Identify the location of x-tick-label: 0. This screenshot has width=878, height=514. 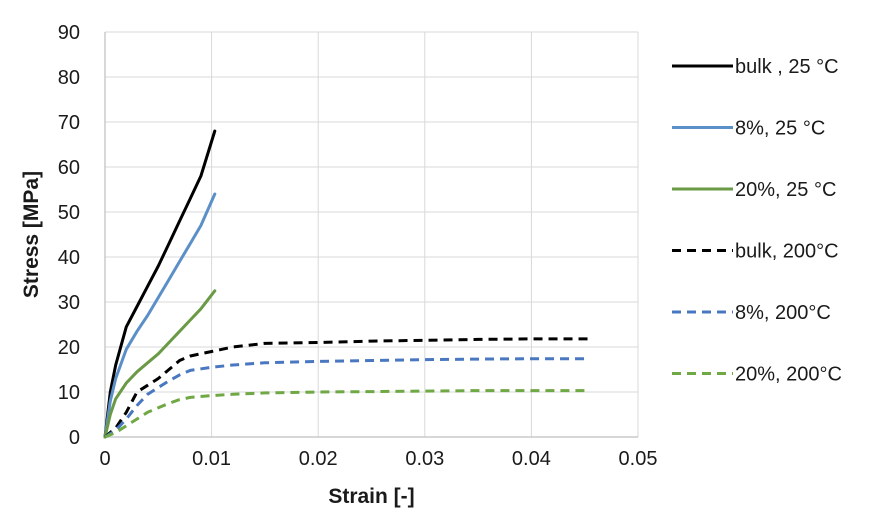
(104, 459).